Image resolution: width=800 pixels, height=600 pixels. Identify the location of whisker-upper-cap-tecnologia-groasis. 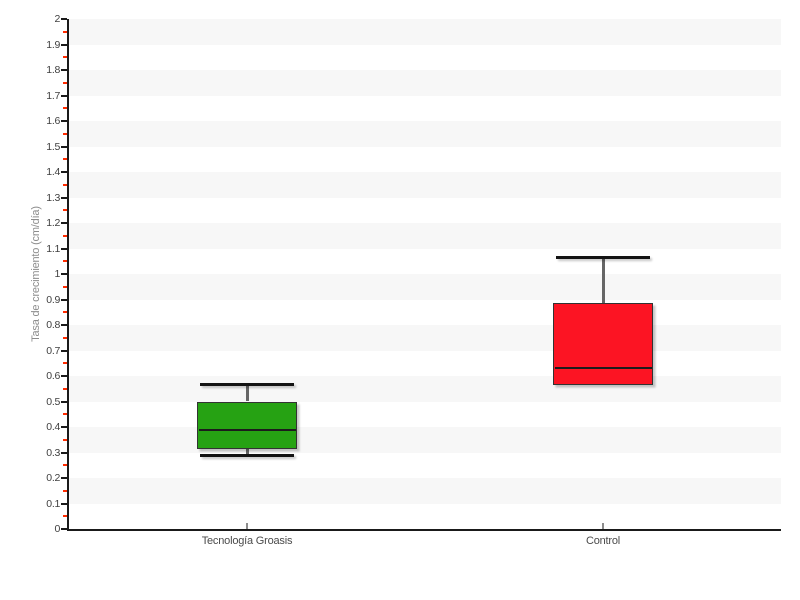
(247, 385).